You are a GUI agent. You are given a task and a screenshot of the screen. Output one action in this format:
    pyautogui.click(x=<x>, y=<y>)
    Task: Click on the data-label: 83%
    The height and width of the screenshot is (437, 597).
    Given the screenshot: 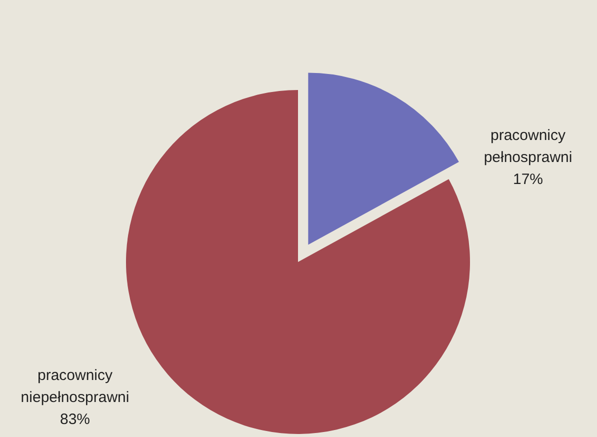 What is the action you would take?
    pyautogui.click(x=75, y=419)
    